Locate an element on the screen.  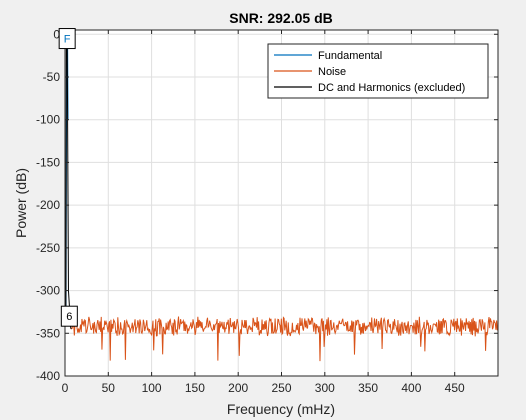
x-axis-label: Frequency (mHz) is located at coordinates (281, 409).